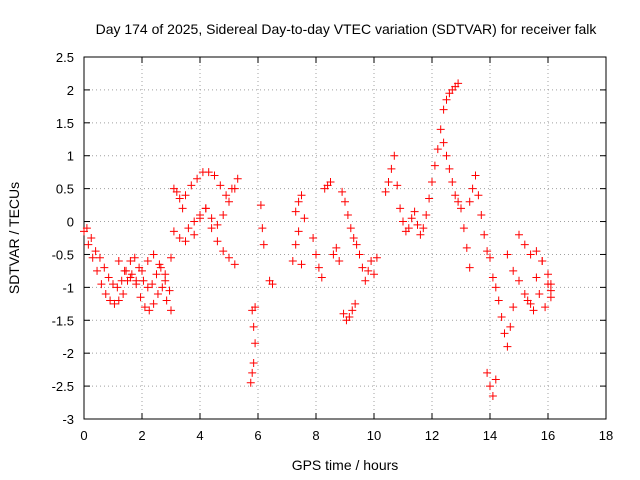  Describe the element at coordinates (432, 435) in the screenshot. I see `x-tick-label: 12` at that location.